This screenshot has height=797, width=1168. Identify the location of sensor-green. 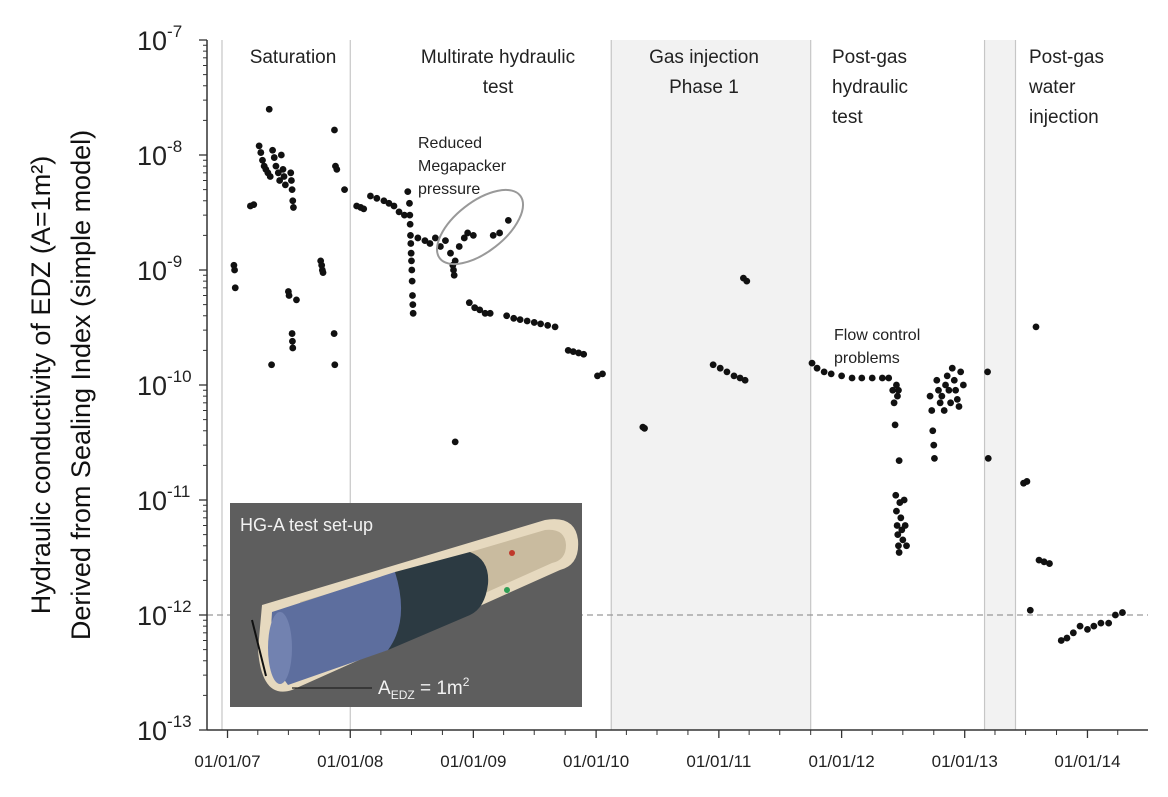
(507, 590).